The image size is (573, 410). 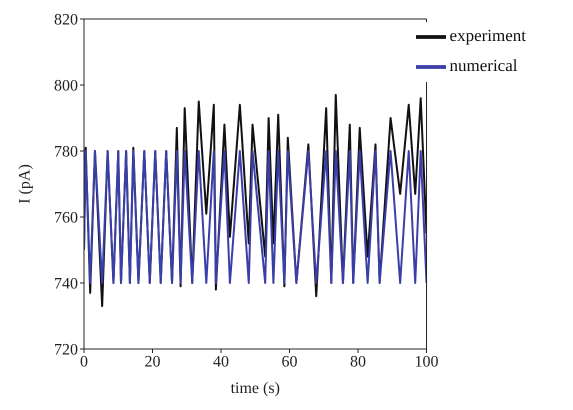 I want to click on y-tick-label: 820, so click(x=66, y=20).